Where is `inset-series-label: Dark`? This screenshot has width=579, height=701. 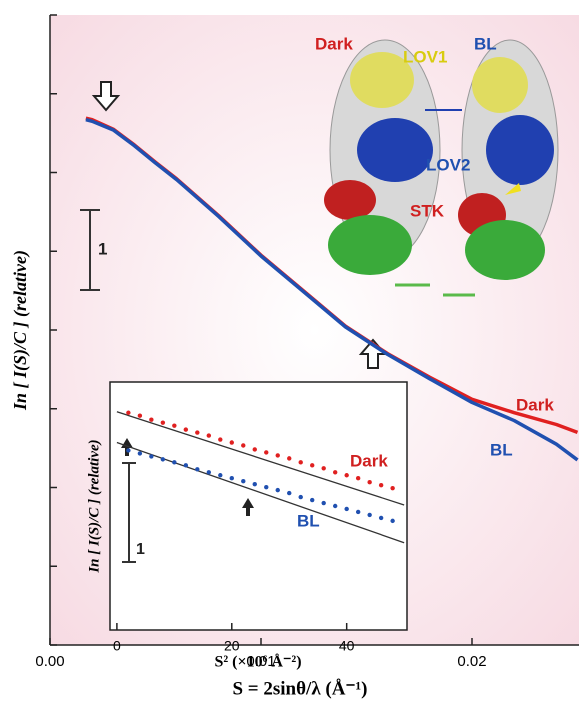 inset-series-label: Dark is located at coordinates (369, 460).